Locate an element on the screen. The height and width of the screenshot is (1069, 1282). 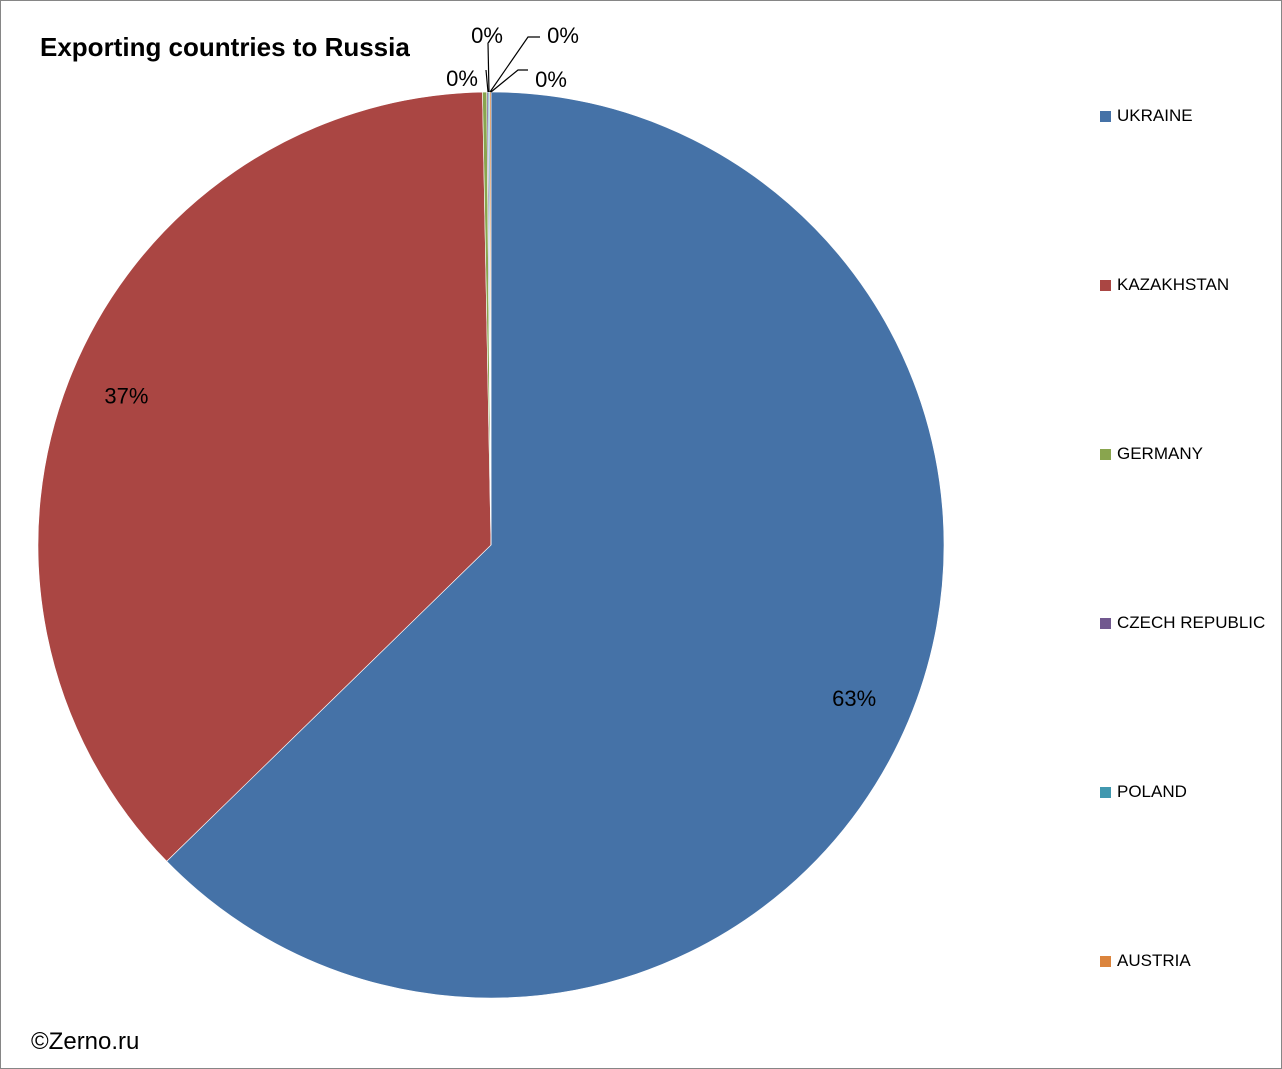
legend-item-austria: AUSTRIA is located at coordinates (1145, 961).